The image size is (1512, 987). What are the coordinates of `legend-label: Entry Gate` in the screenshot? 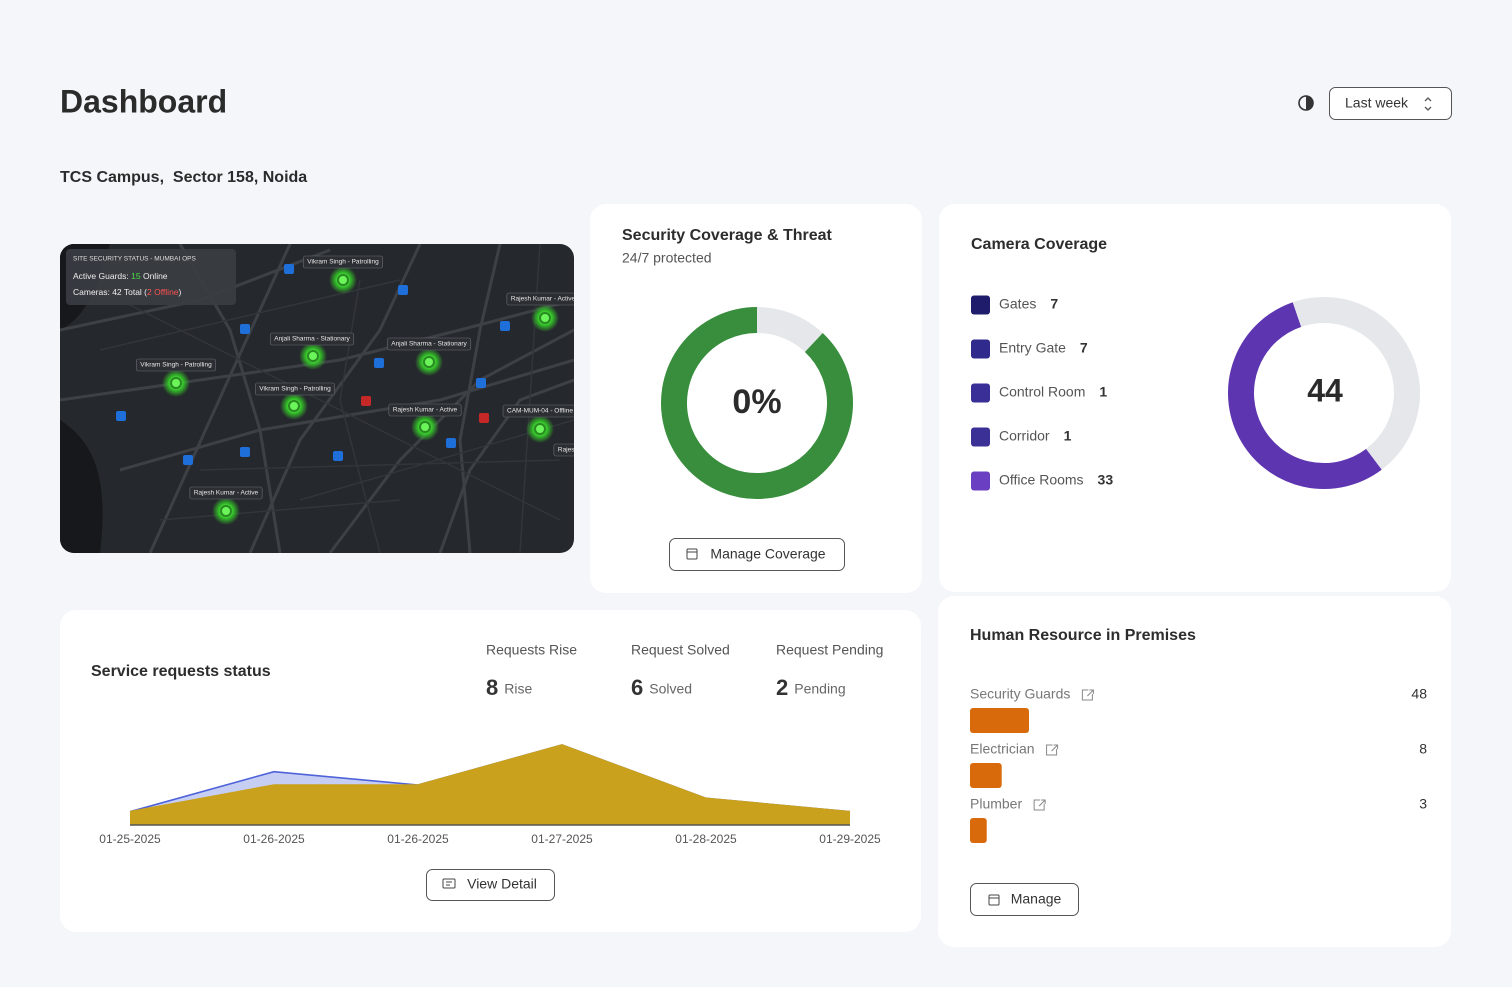 It's located at (1032, 348).